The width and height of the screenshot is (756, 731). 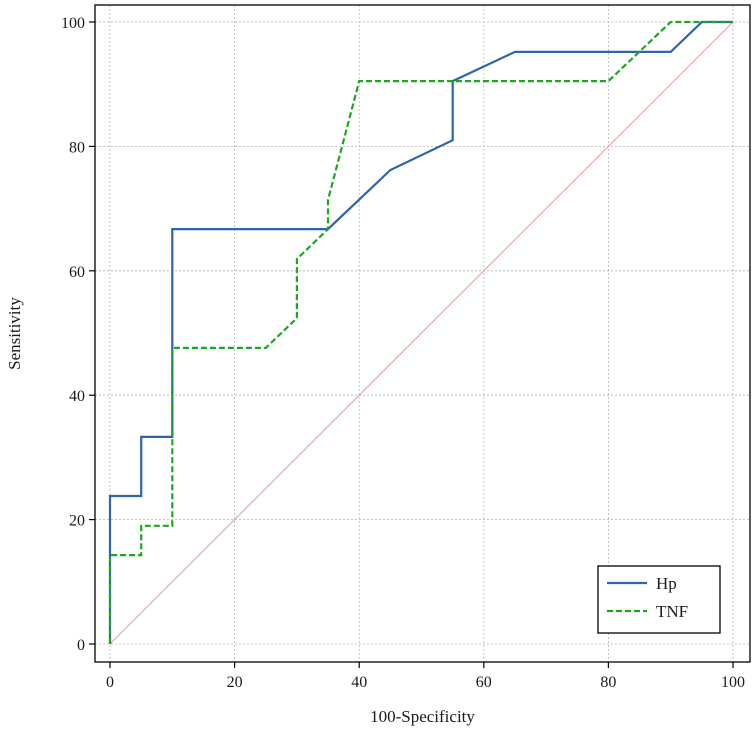 What do you see at coordinates (359, 682) in the screenshot?
I see `x-tick-label: 40` at bounding box center [359, 682].